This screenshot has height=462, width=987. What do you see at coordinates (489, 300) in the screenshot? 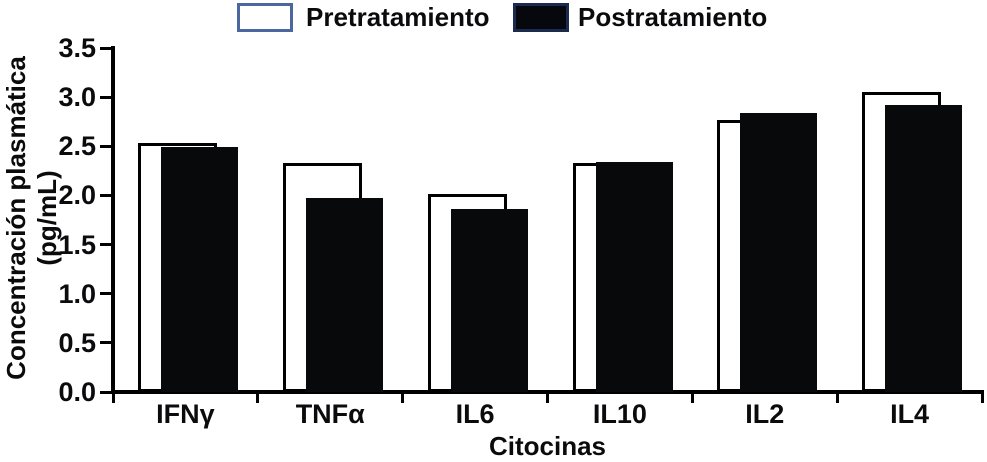
I see `bar-postratamiento-IL6` at bounding box center [489, 300].